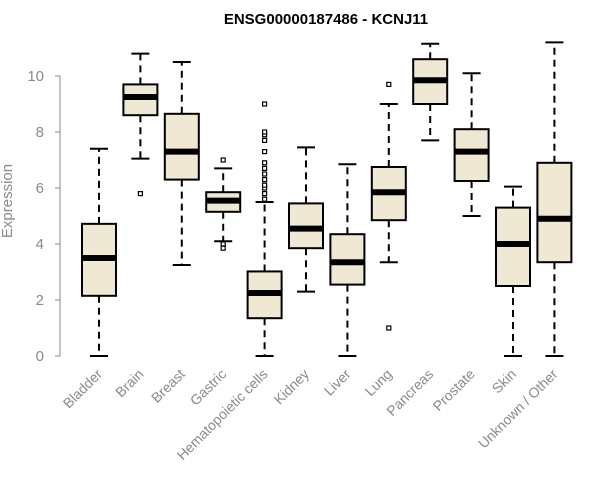 The image size is (600, 500). I want to click on chart-title: ENSG00000187486 - KCNJ11, so click(326, 19).